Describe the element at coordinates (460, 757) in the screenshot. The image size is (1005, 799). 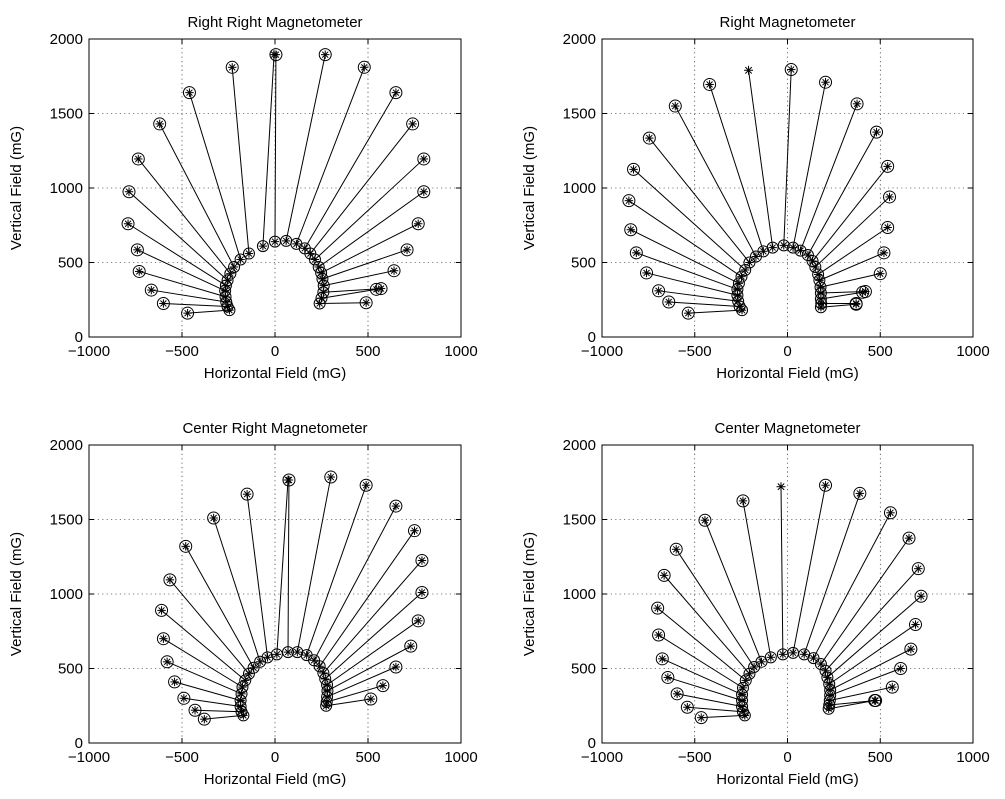
I see `x-tick-label: 1000` at that location.